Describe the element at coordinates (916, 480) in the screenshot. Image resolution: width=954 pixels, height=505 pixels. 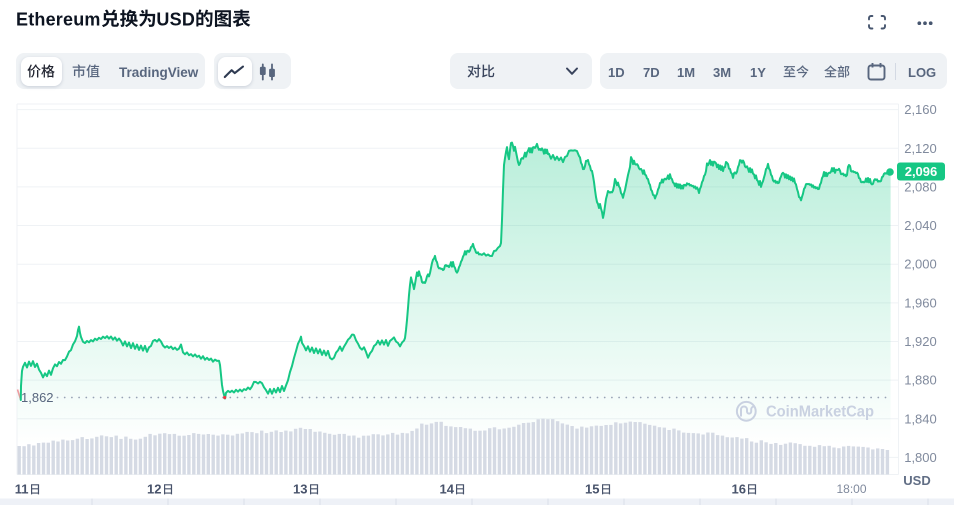
I see `svg-text: USD` at that location.